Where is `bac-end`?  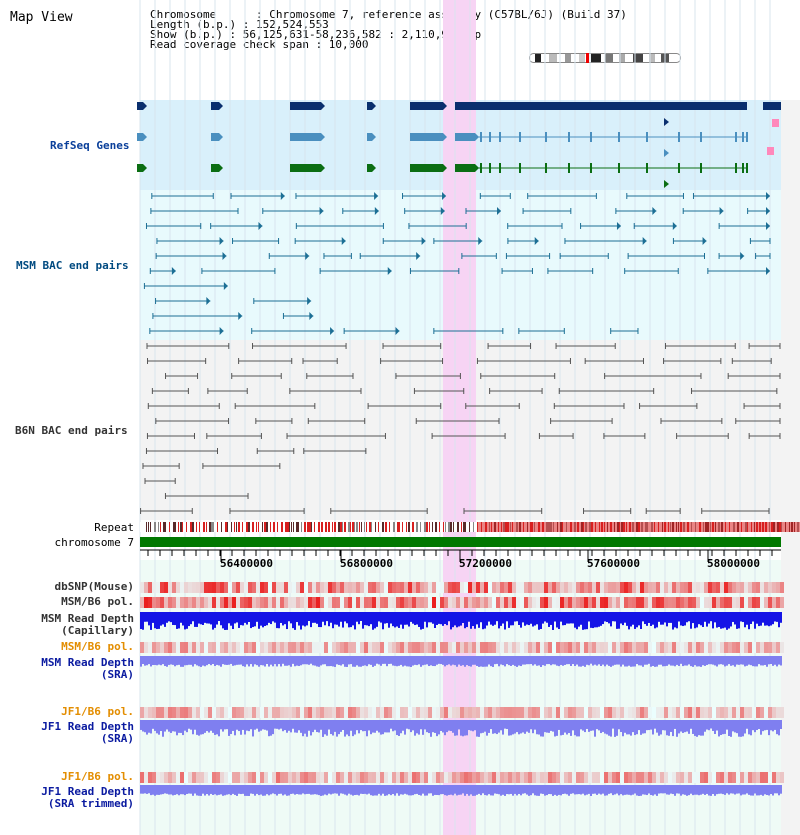 bac-end is located at coordinates (309, 301).